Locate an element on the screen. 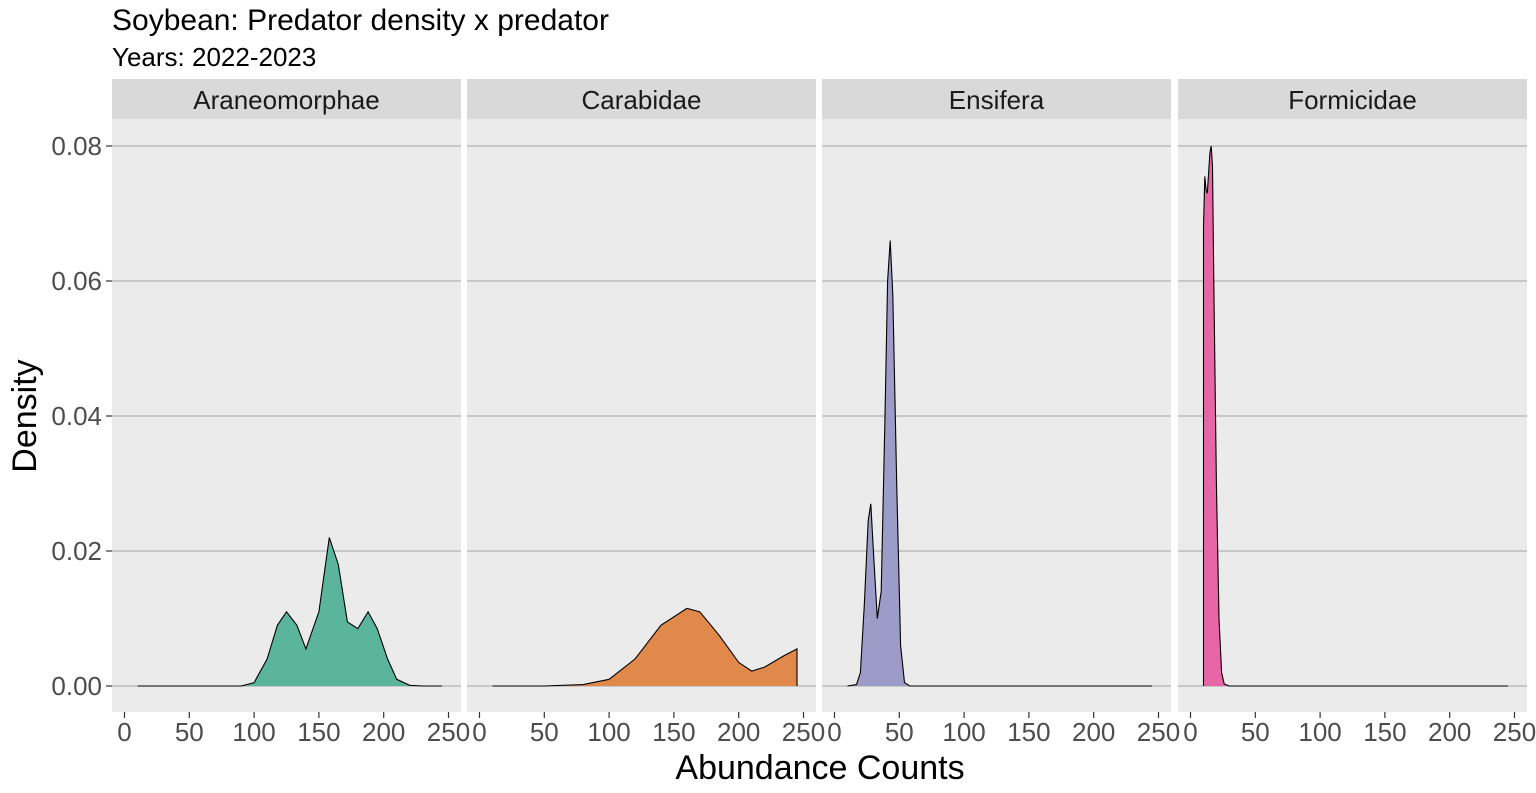 The image size is (1536, 793). strip-label: Araneomorphae is located at coordinates (286, 100).